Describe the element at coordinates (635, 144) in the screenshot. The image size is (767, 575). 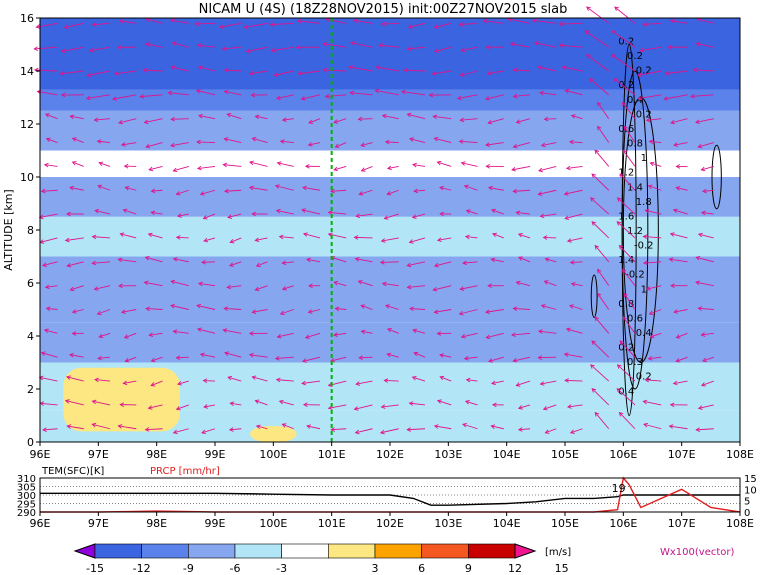
I see `contour-label: 0.8` at that location.